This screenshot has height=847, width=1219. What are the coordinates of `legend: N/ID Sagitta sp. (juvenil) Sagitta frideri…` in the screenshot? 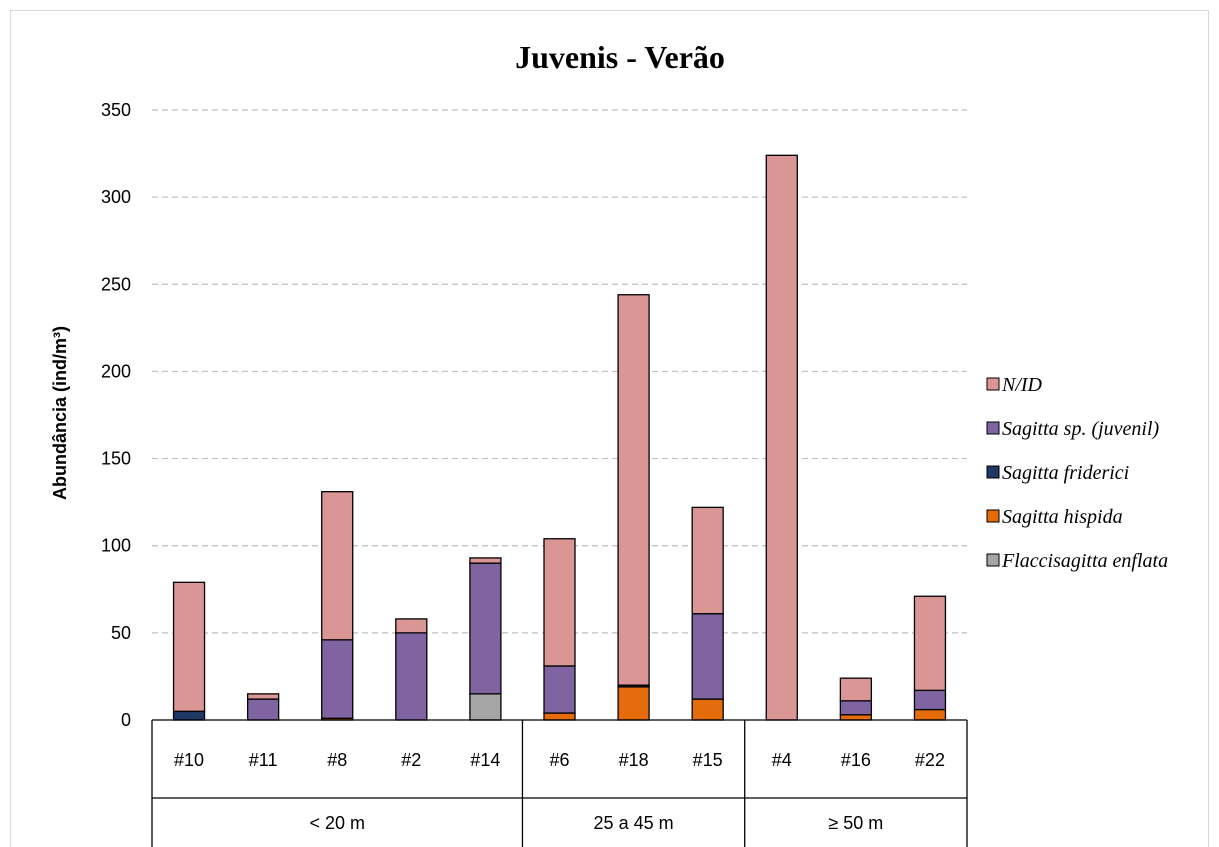 It's located at (1077, 473).